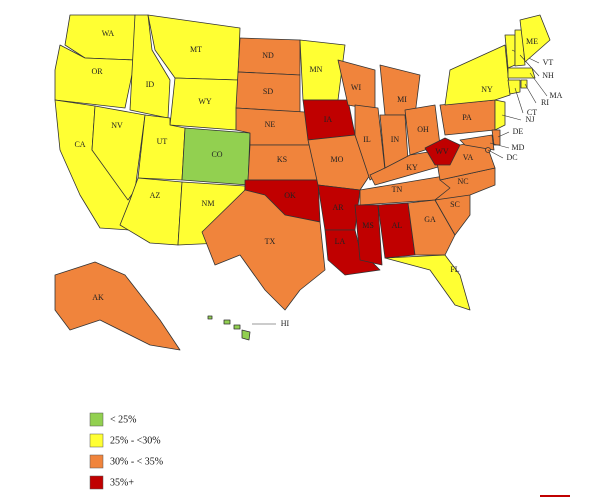  What do you see at coordinates (205, 101) in the screenshot?
I see `state-label: WY` at bounding box center [205, 101].